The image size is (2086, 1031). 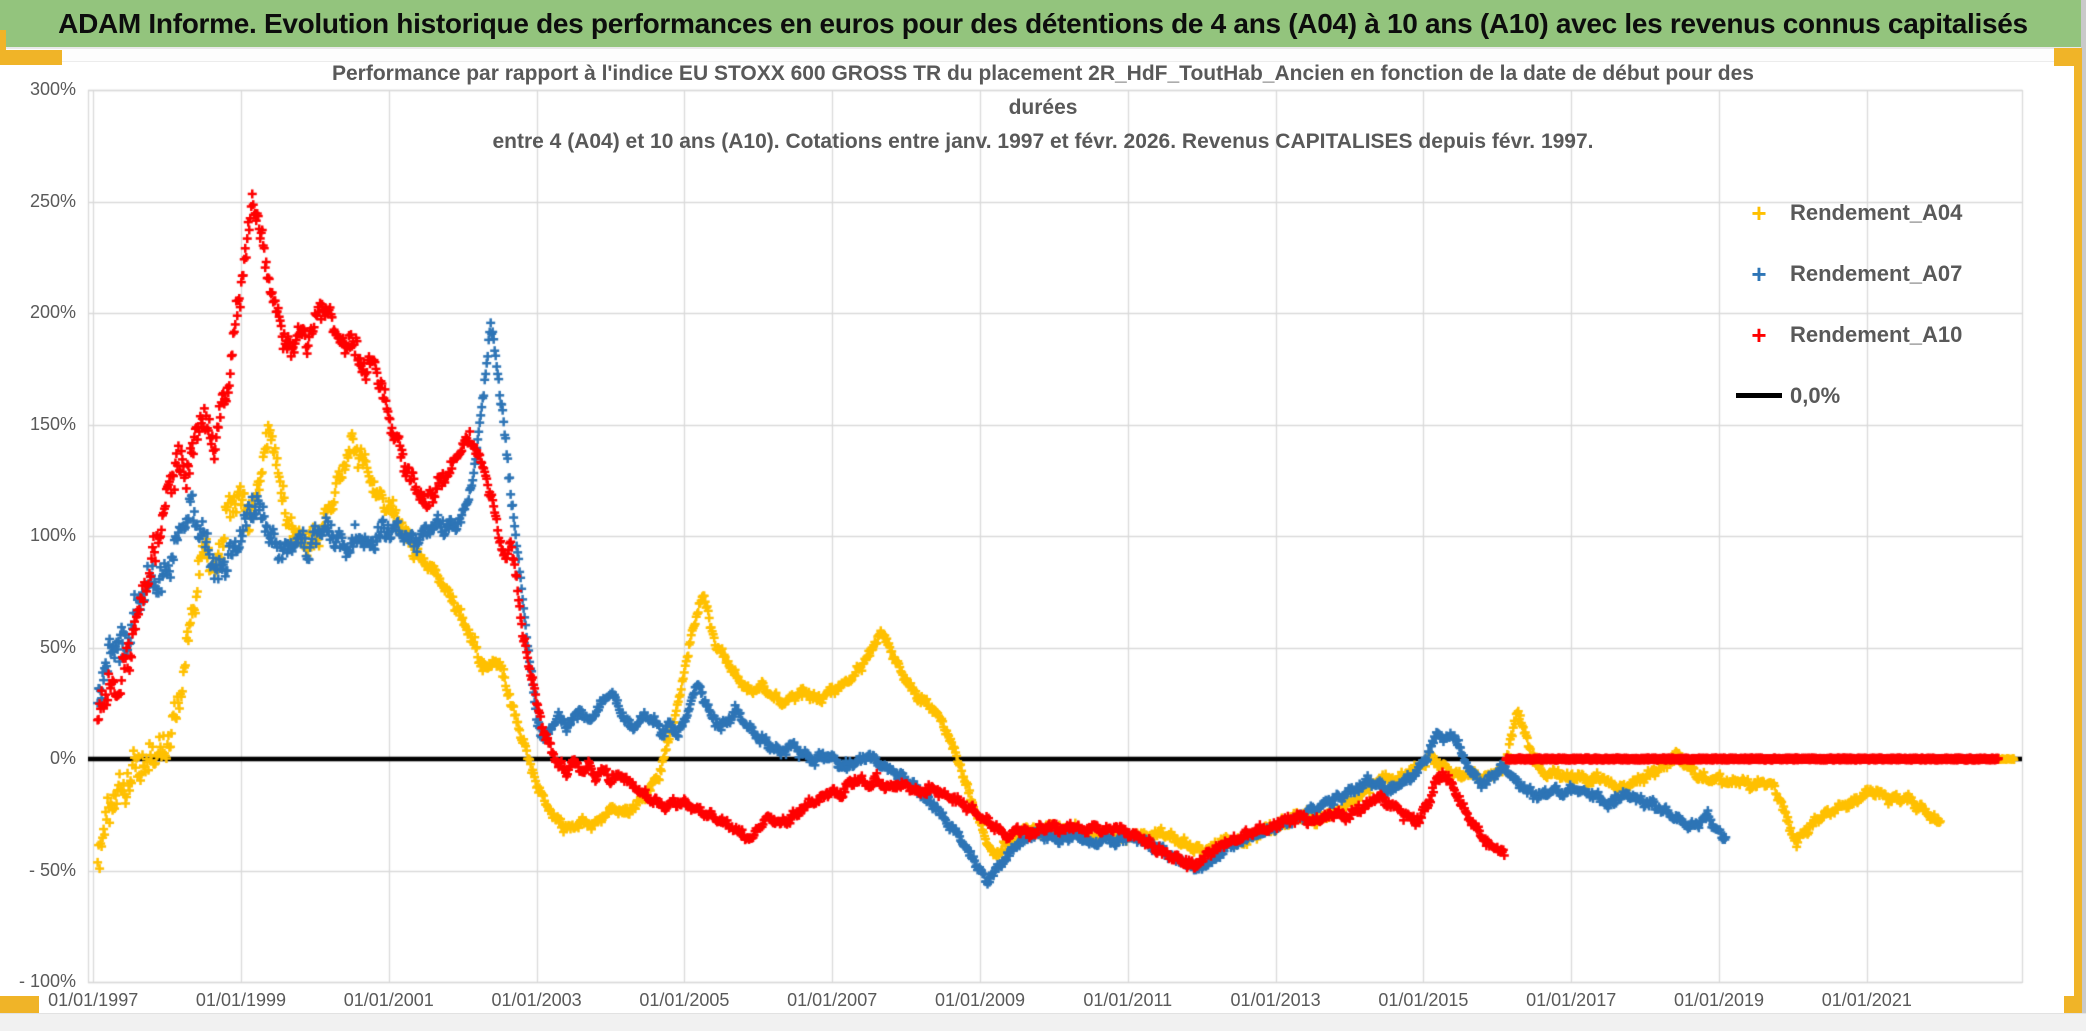 I want to click on x-tick-label: 01/01/1997, so click(x=93, y=1000).